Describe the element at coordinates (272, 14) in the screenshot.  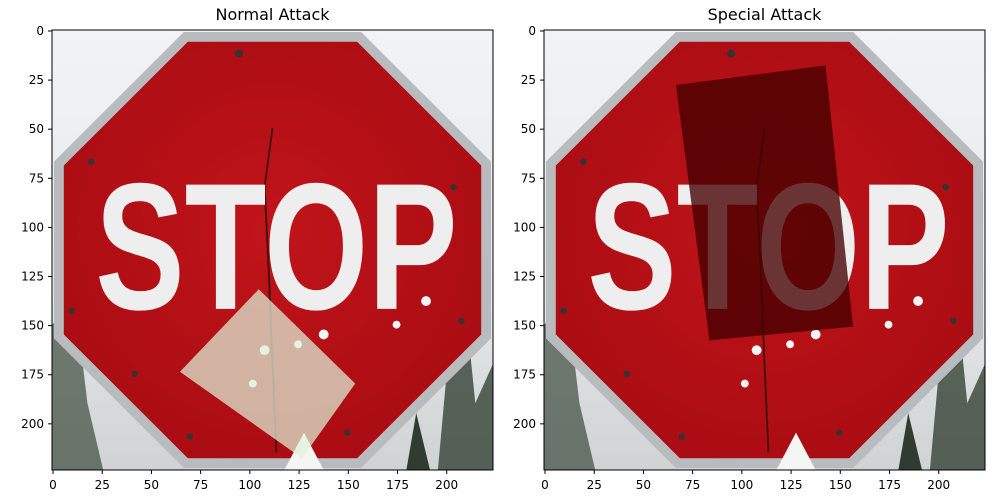
I see `panel-title: Normal Attack` at that location.